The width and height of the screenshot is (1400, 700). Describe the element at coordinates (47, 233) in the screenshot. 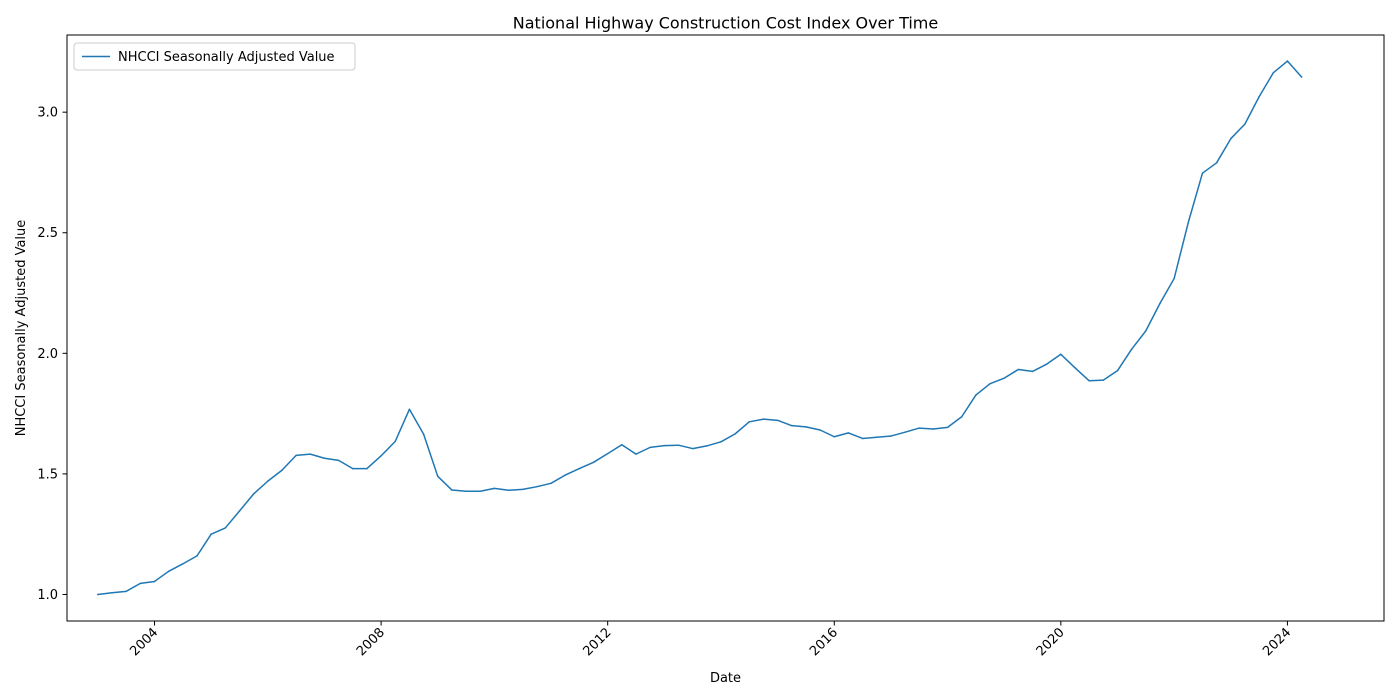

I see `y-tick-label: 2.5` at that location.